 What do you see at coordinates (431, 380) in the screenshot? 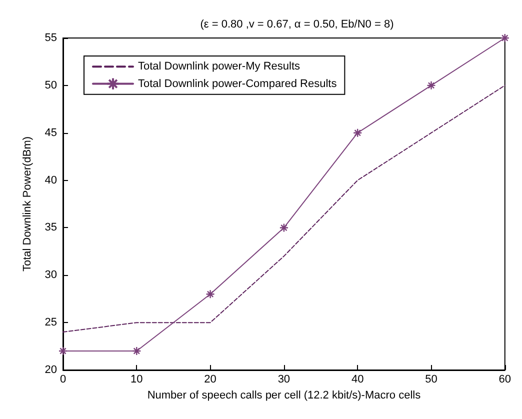
I see `x-tick-label: 50` at bounding box center [431, 380].